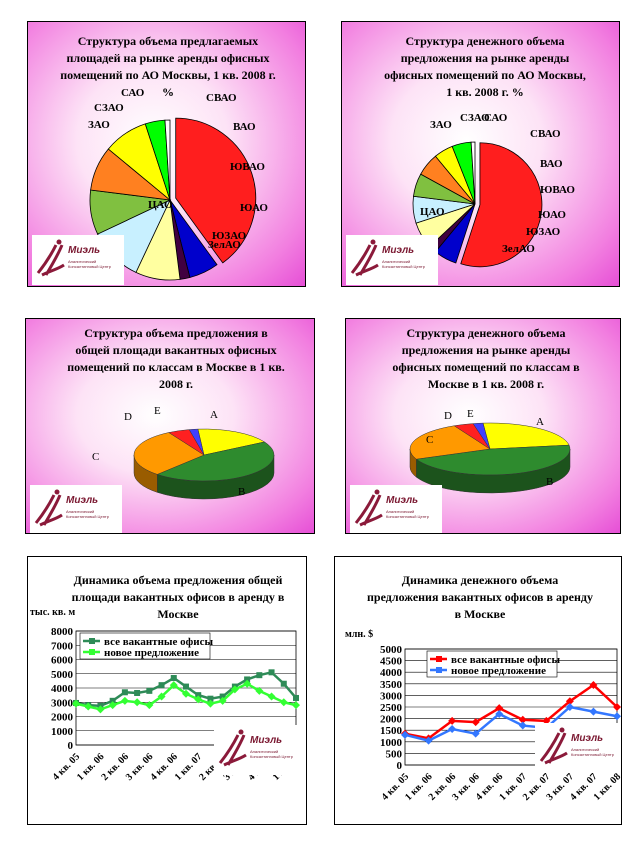 The width and height of the screenshot is (642, 848). Describe the element at coordinates (498, 671) in the screenshot. I see `legend-label: новое предложение` at that location.